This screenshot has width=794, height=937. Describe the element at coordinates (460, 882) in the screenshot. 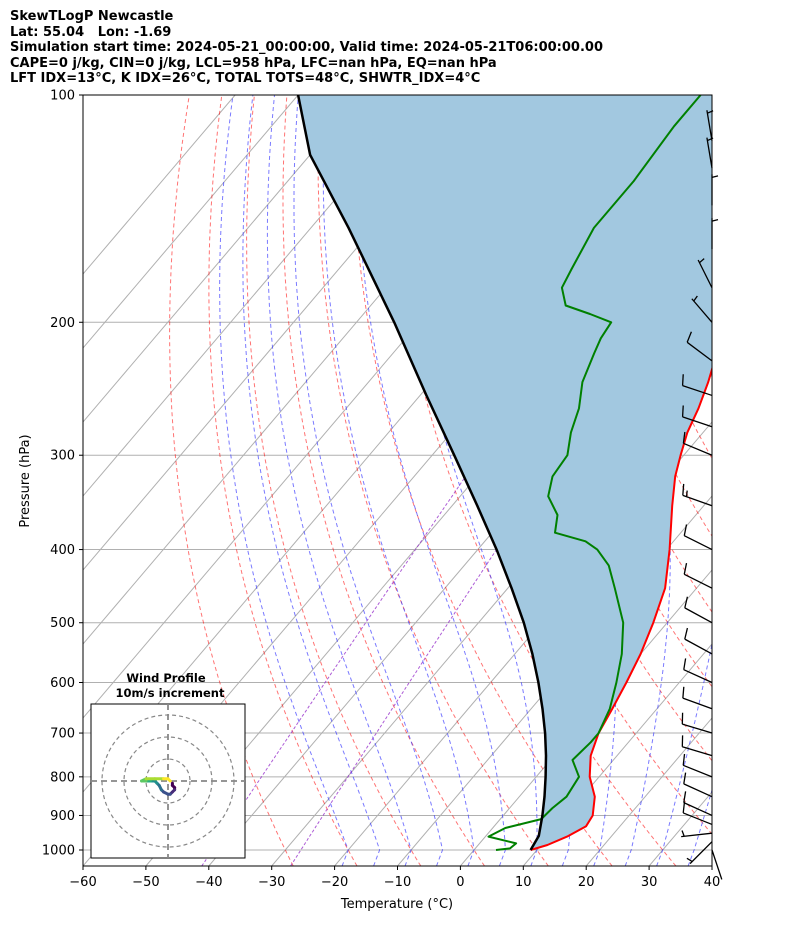

I see `x-tick-label: 0` at that location.